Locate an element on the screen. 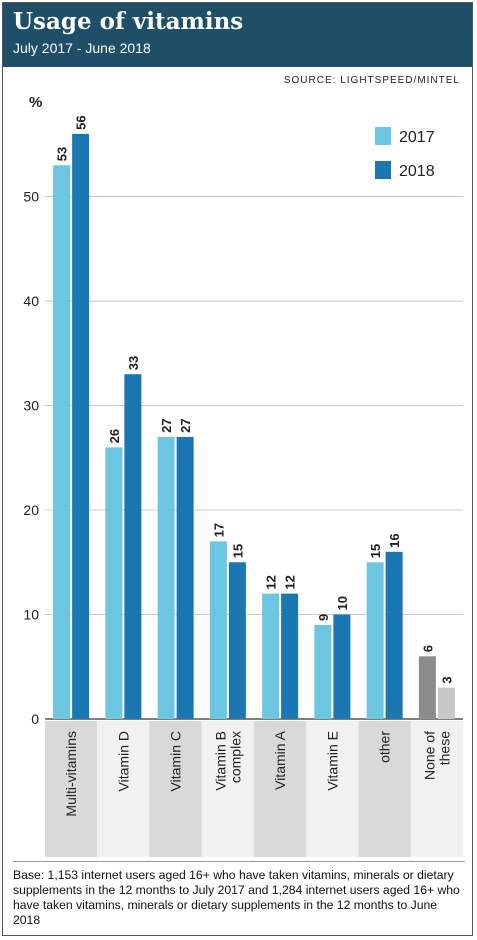  y-tick-label: 40 is located at coordinates (31, 301).